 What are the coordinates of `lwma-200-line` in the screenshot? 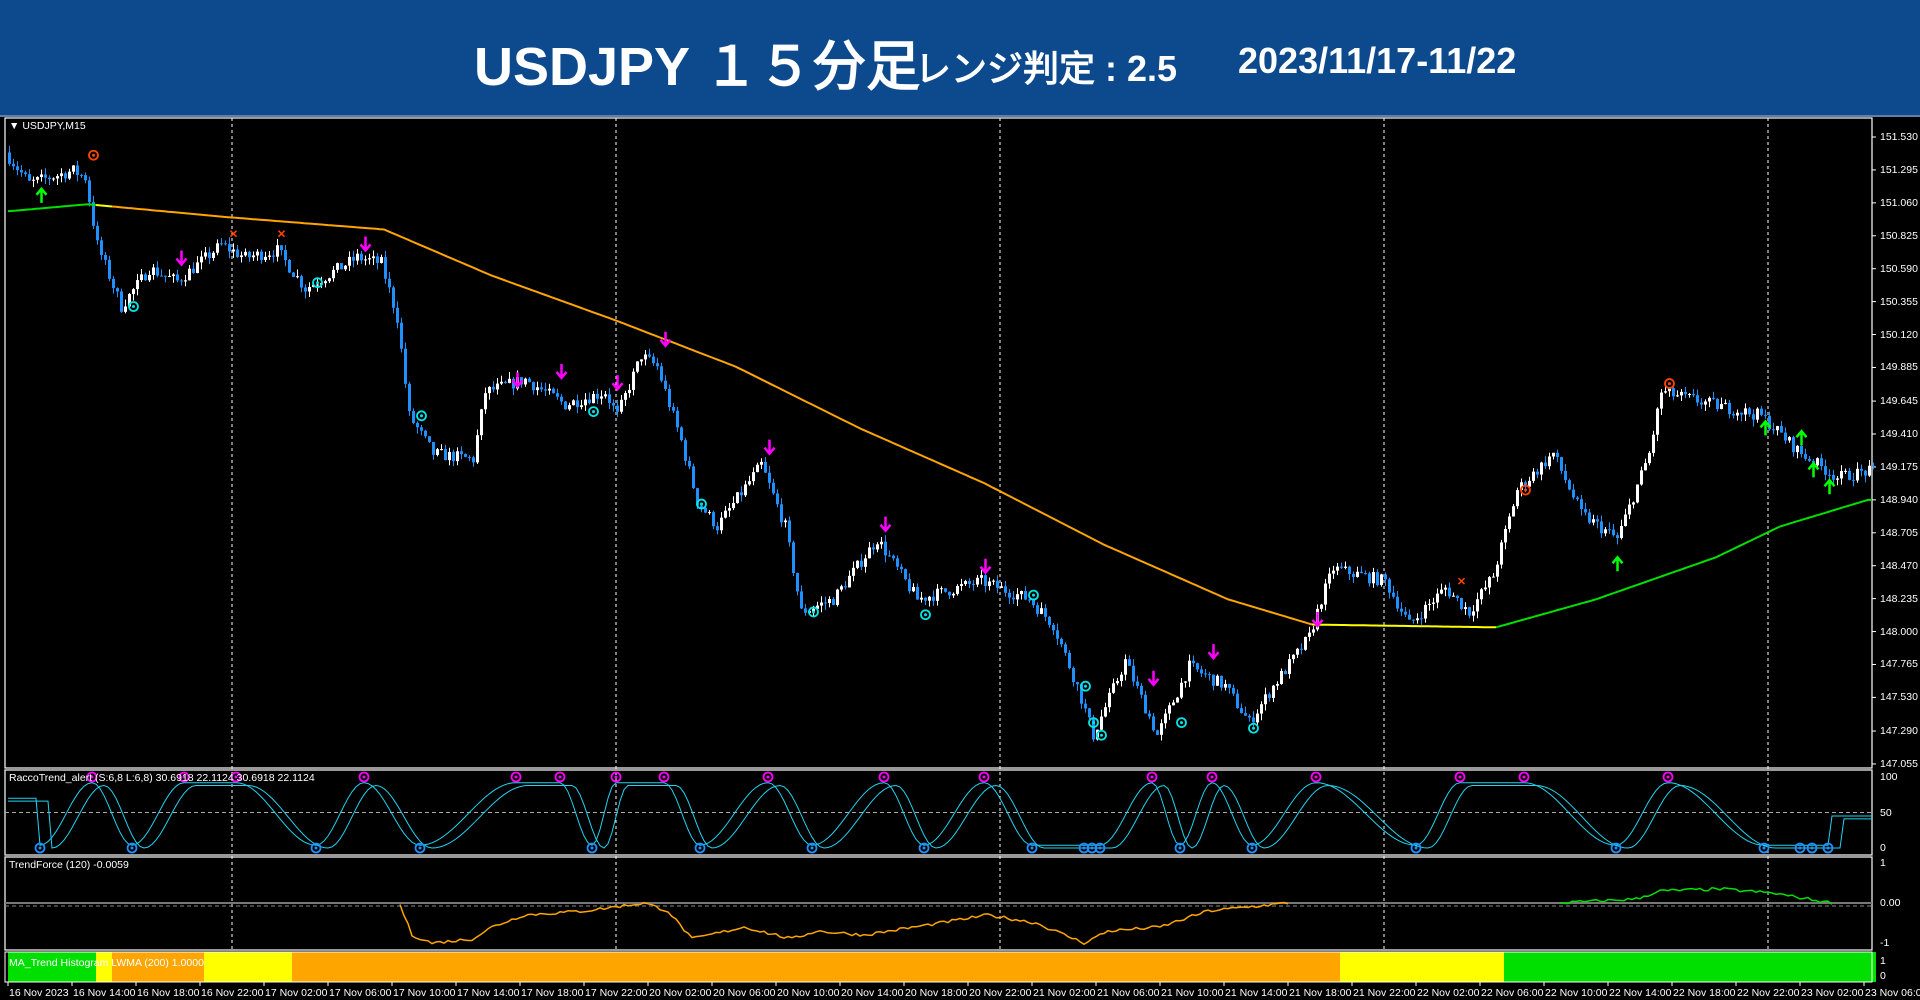 It's located at (1403, 626).